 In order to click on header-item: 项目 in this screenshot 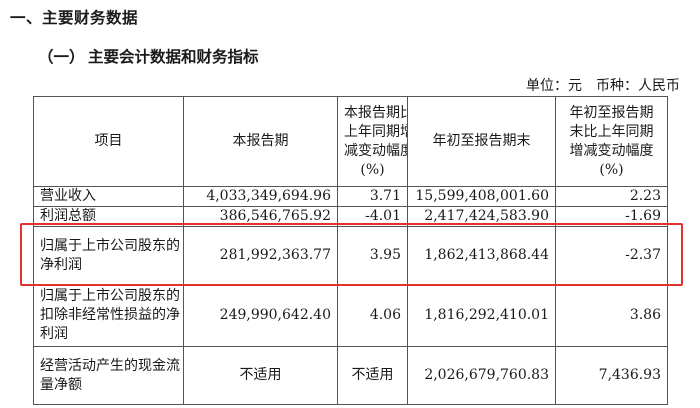, I will do `click(108, 141)`.